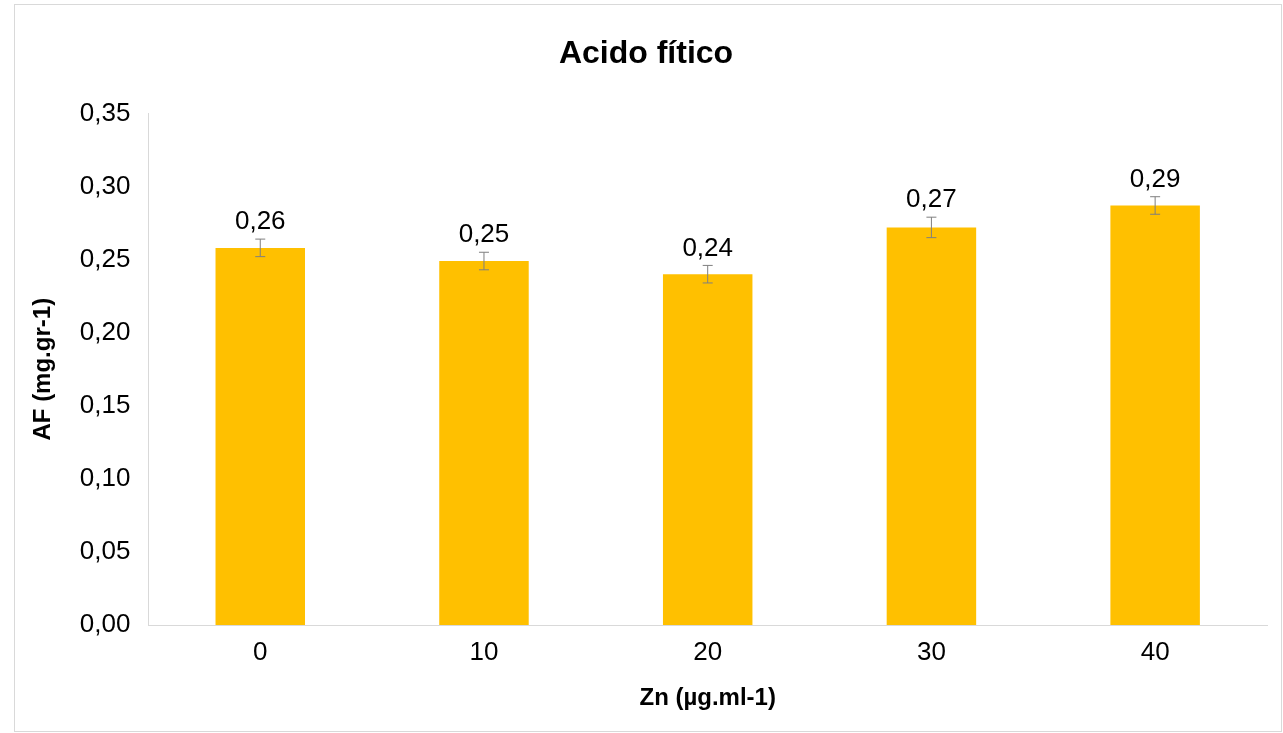 The height and width of the screenshot is (733, 1283). I want to click on y-tick-label: 0,05, so click(105, 550).